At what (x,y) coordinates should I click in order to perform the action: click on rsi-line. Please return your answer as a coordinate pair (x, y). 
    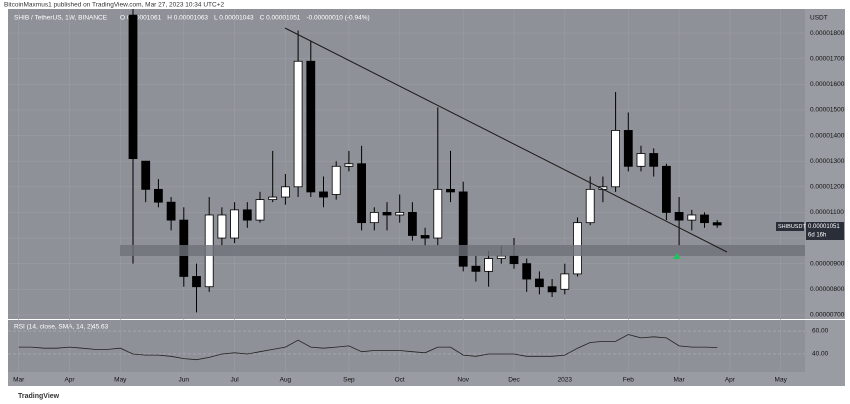
    Looking at the image, I should click on (368, 347).